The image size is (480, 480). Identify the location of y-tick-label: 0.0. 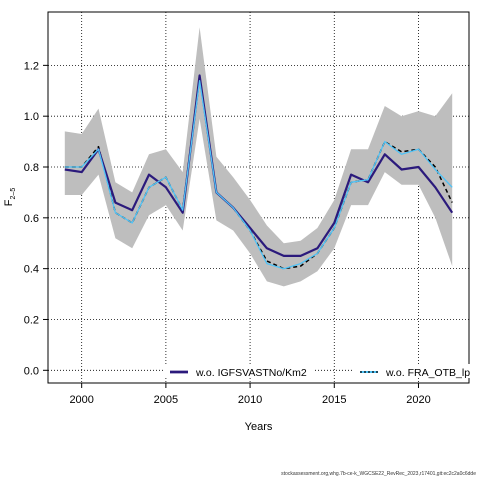
(31, 371).